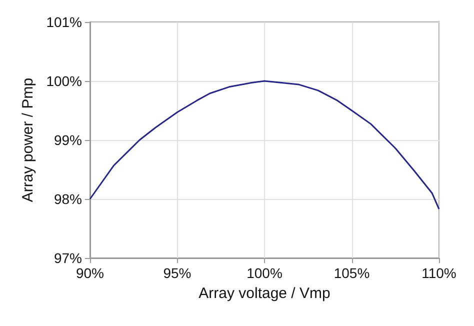 Image resolution: width=474 pixels, height=326 pixels. Describe the element at coordinates (352, 273) in the screenshot. I see `x-tick-label: 105%` at that location.